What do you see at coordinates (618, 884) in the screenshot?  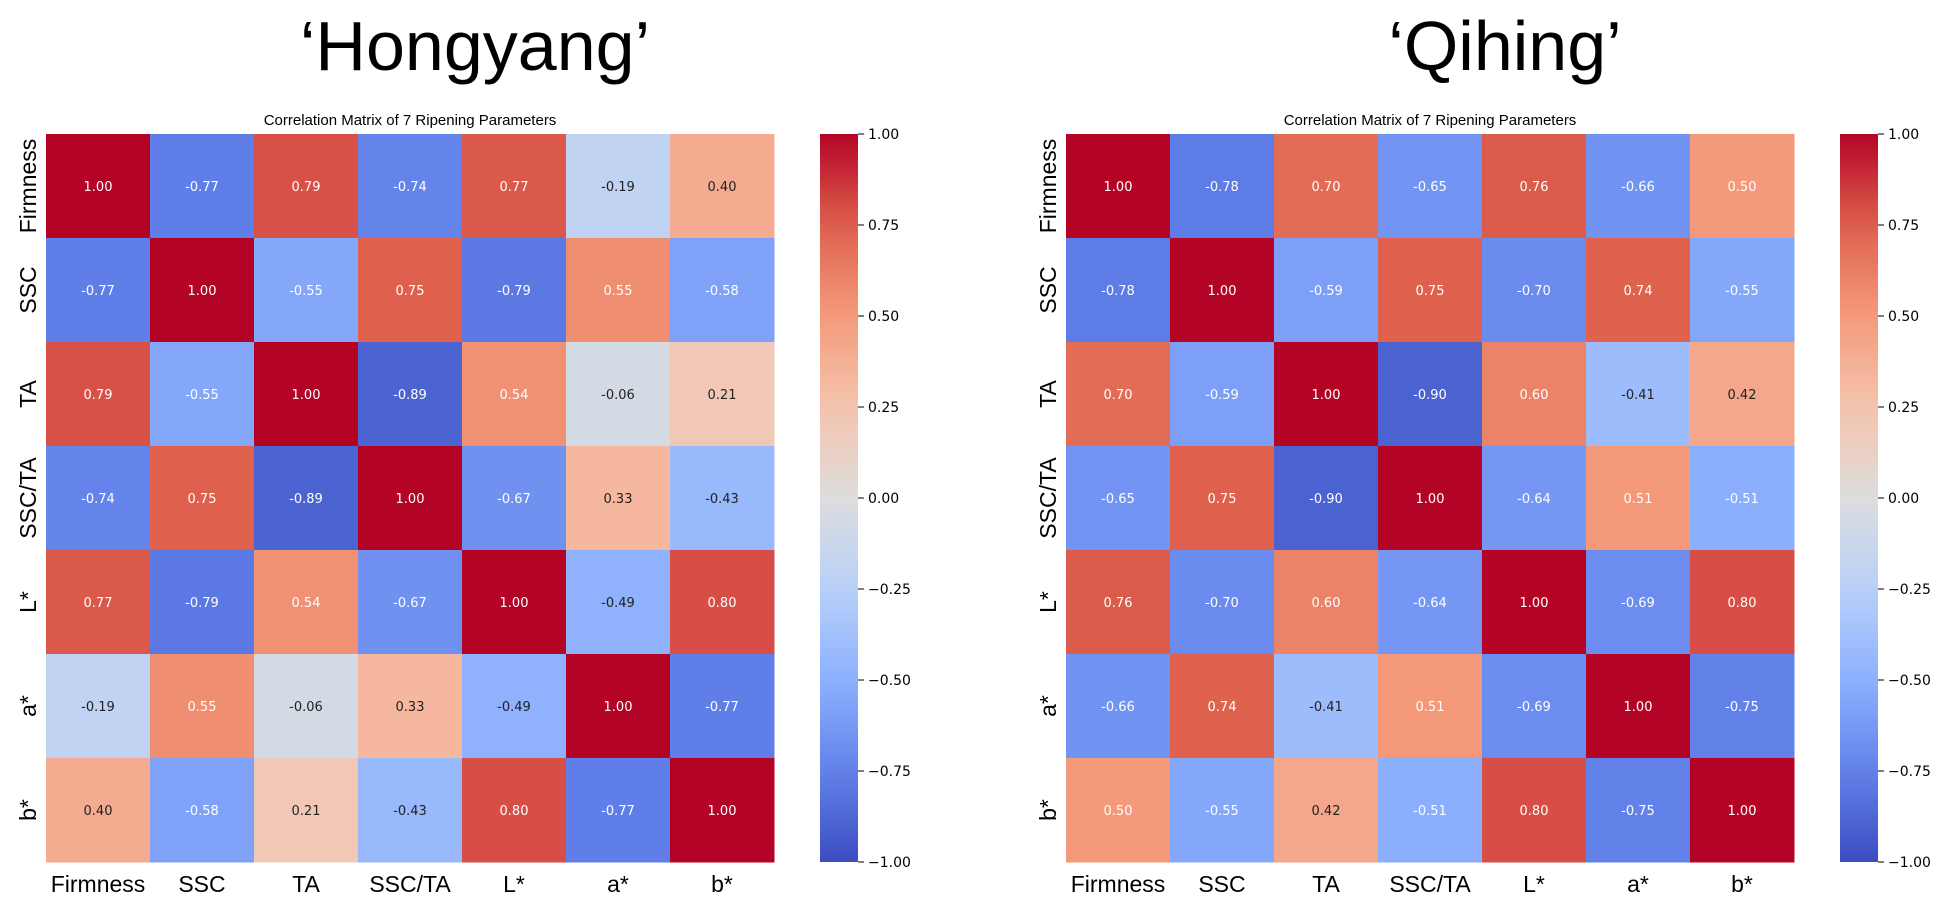 I see `x-tick-label: a*` at bounding box center [618, 884].